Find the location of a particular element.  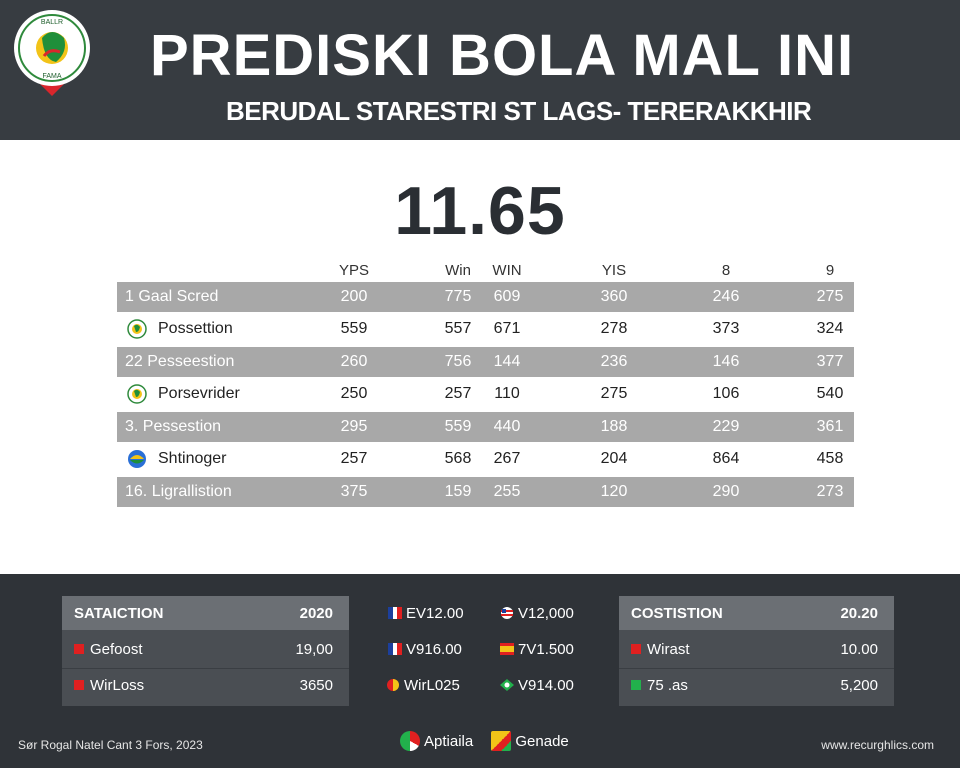

table-row: Possettion 559 557 671 278 373 324 is located at coordinates (485, 329).